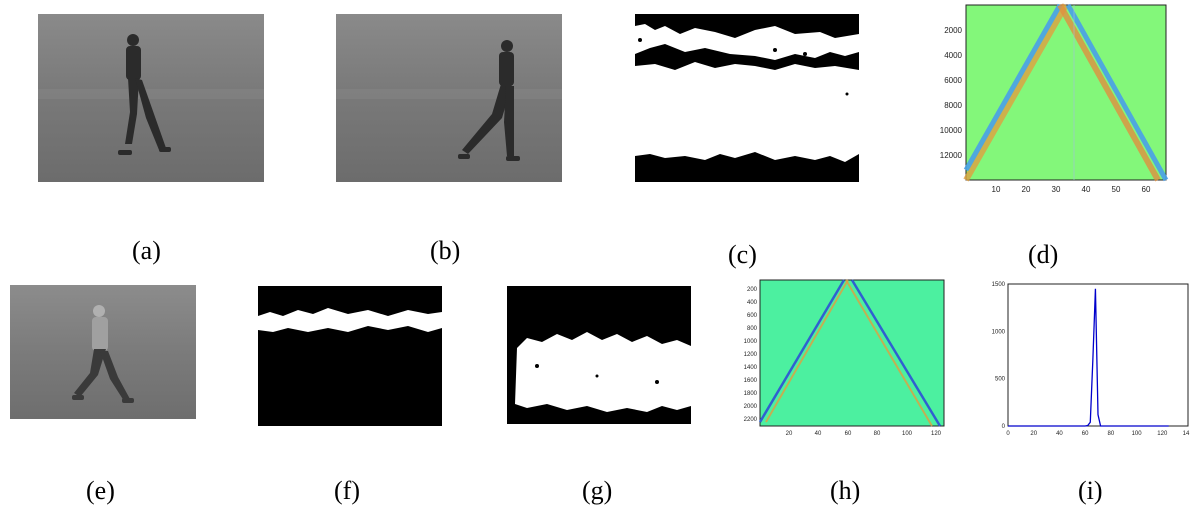  Describe the element at coordinates (907, 434) in the screenshot. I see `h-x-tick: 100` at that location.